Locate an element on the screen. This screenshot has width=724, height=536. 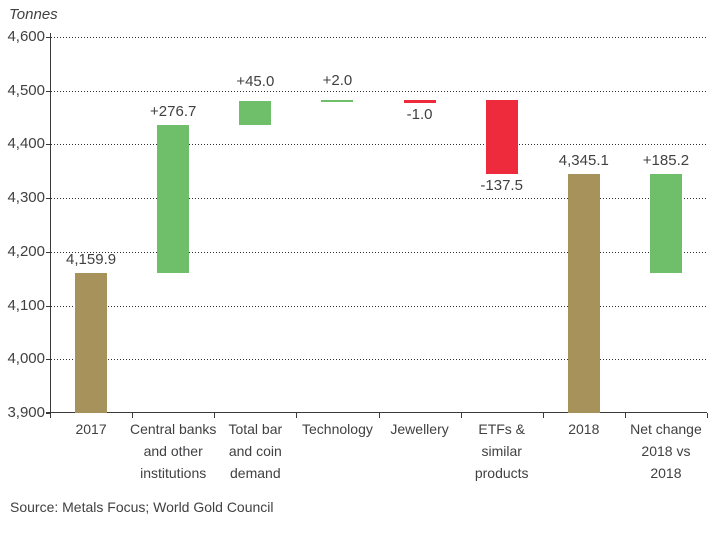
y-axis-tick-label: 4,600 is located at coordinates (26, 36).